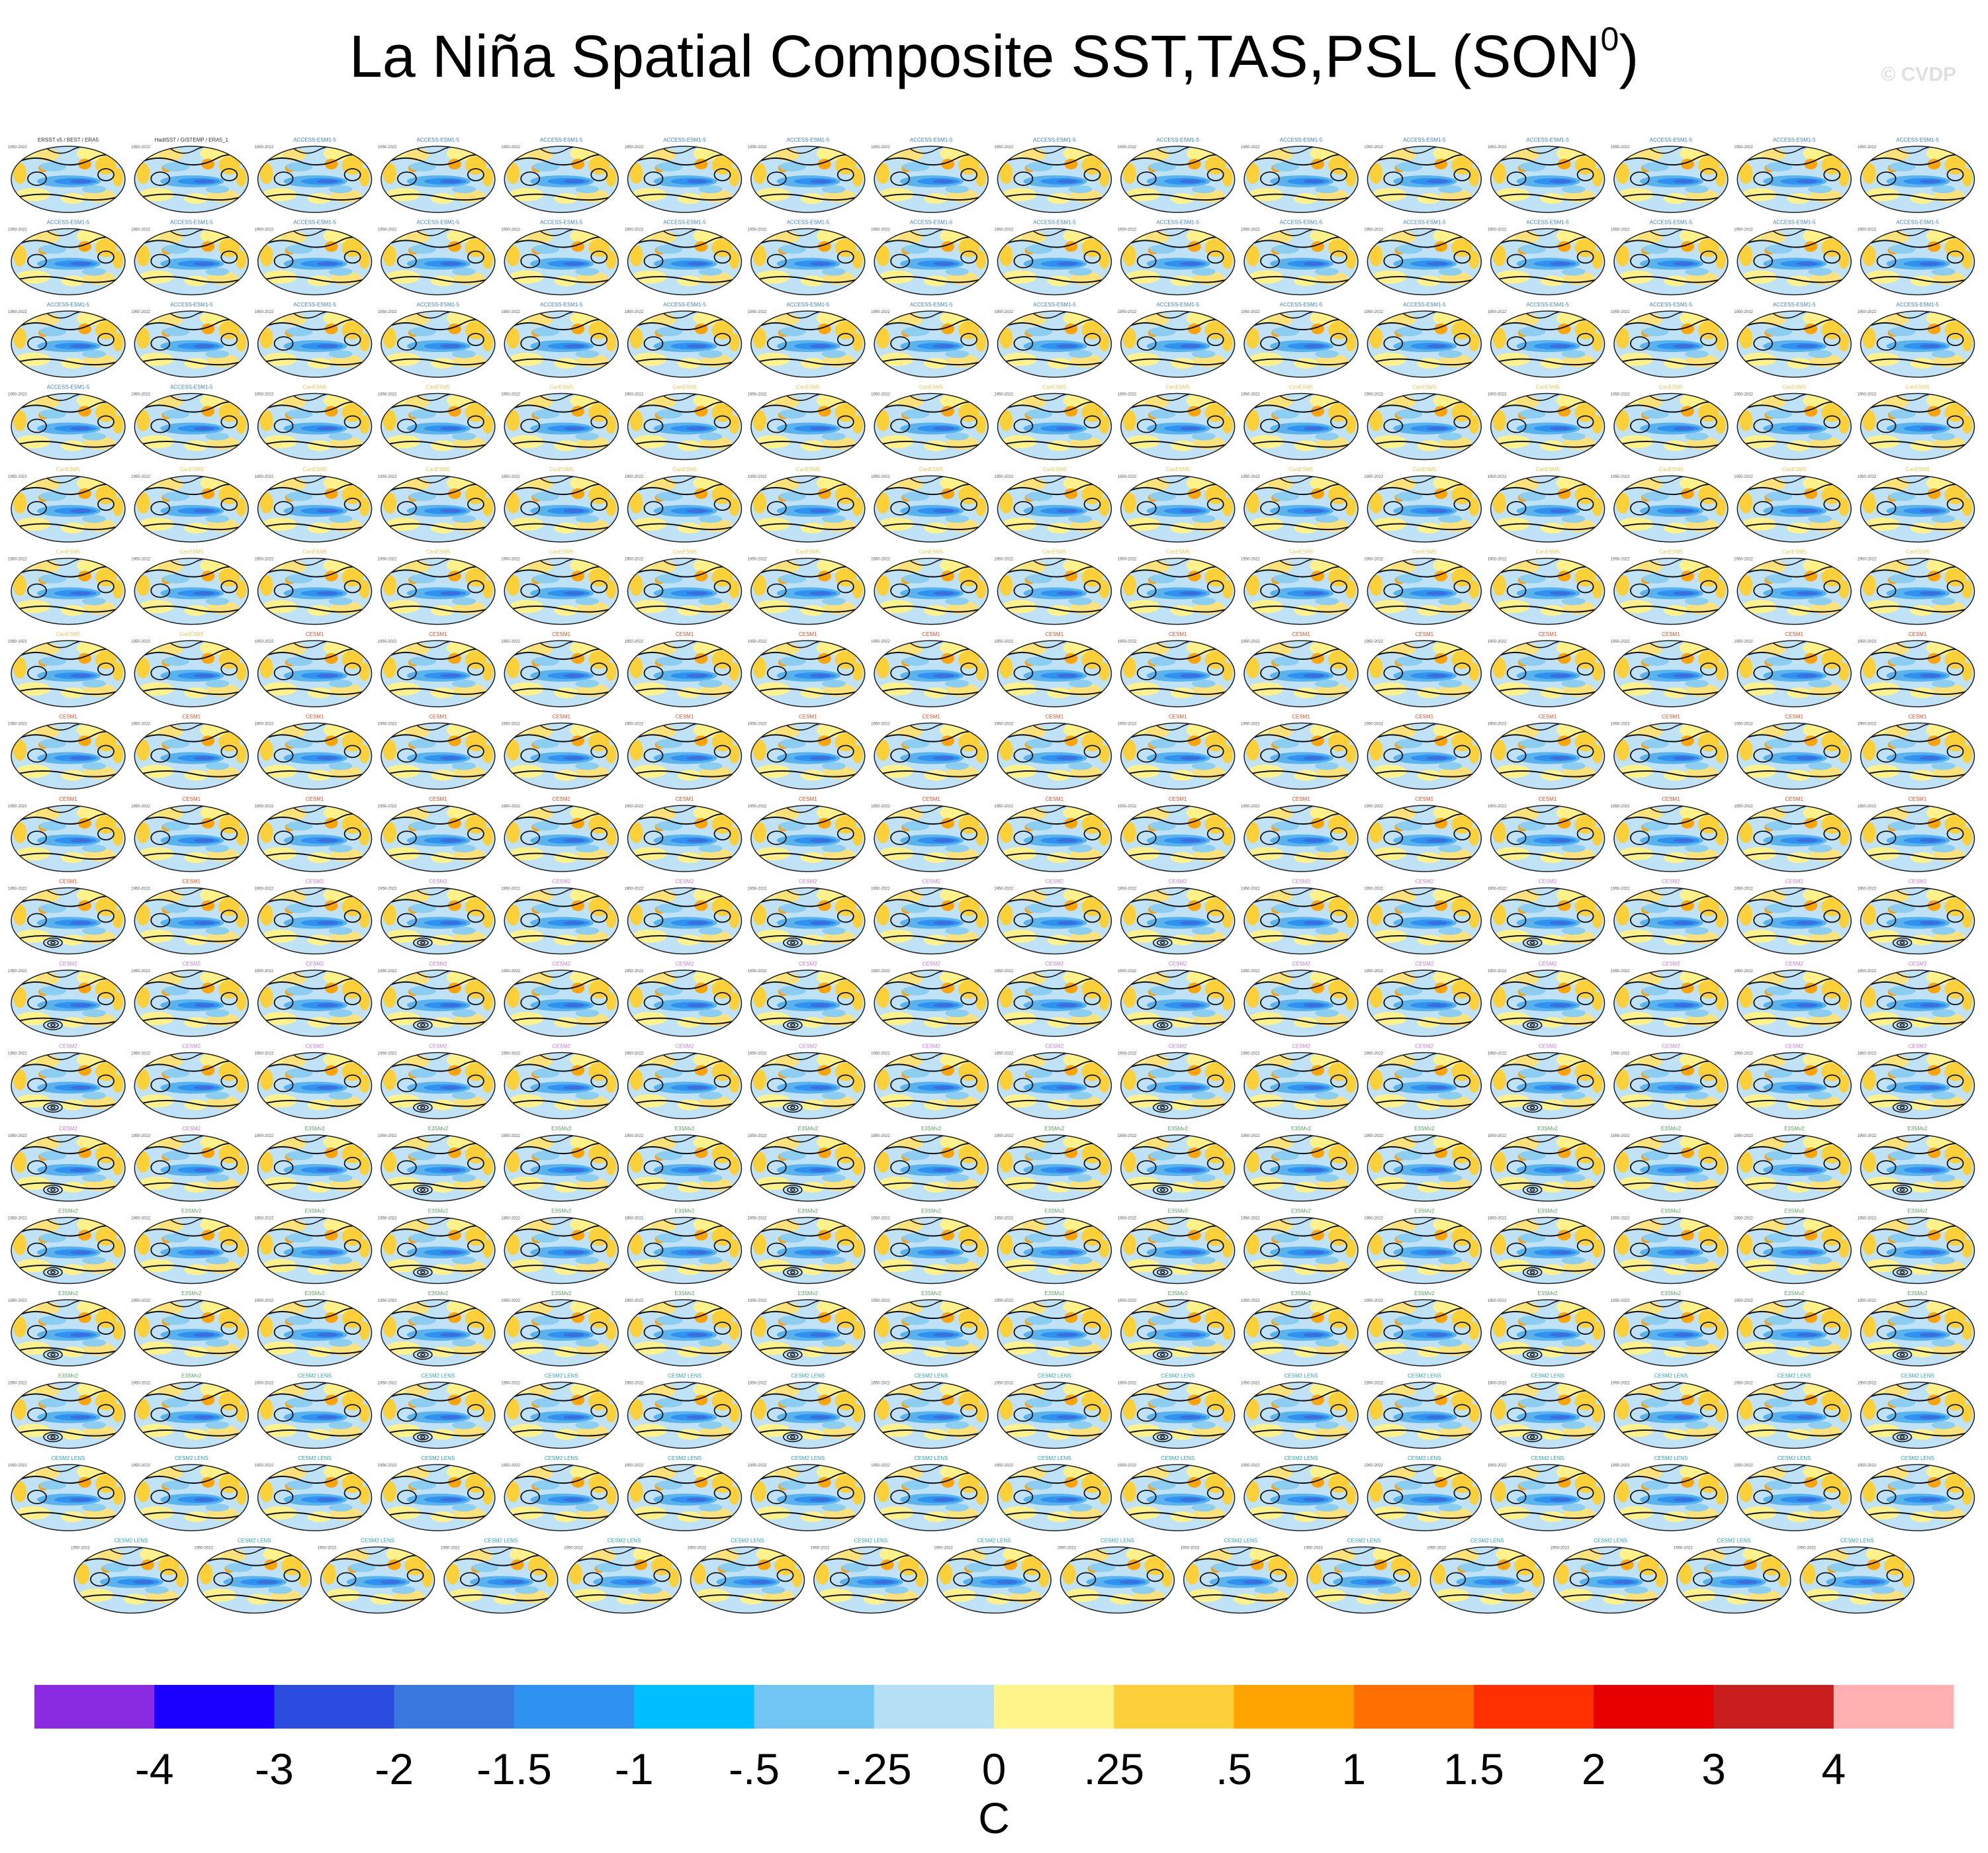 This screenshot has height=1853, width=1988. Describe the element at coordinates (995, 1768) in the screenshot. I see `colorbar-tick-label: 0` at that location.